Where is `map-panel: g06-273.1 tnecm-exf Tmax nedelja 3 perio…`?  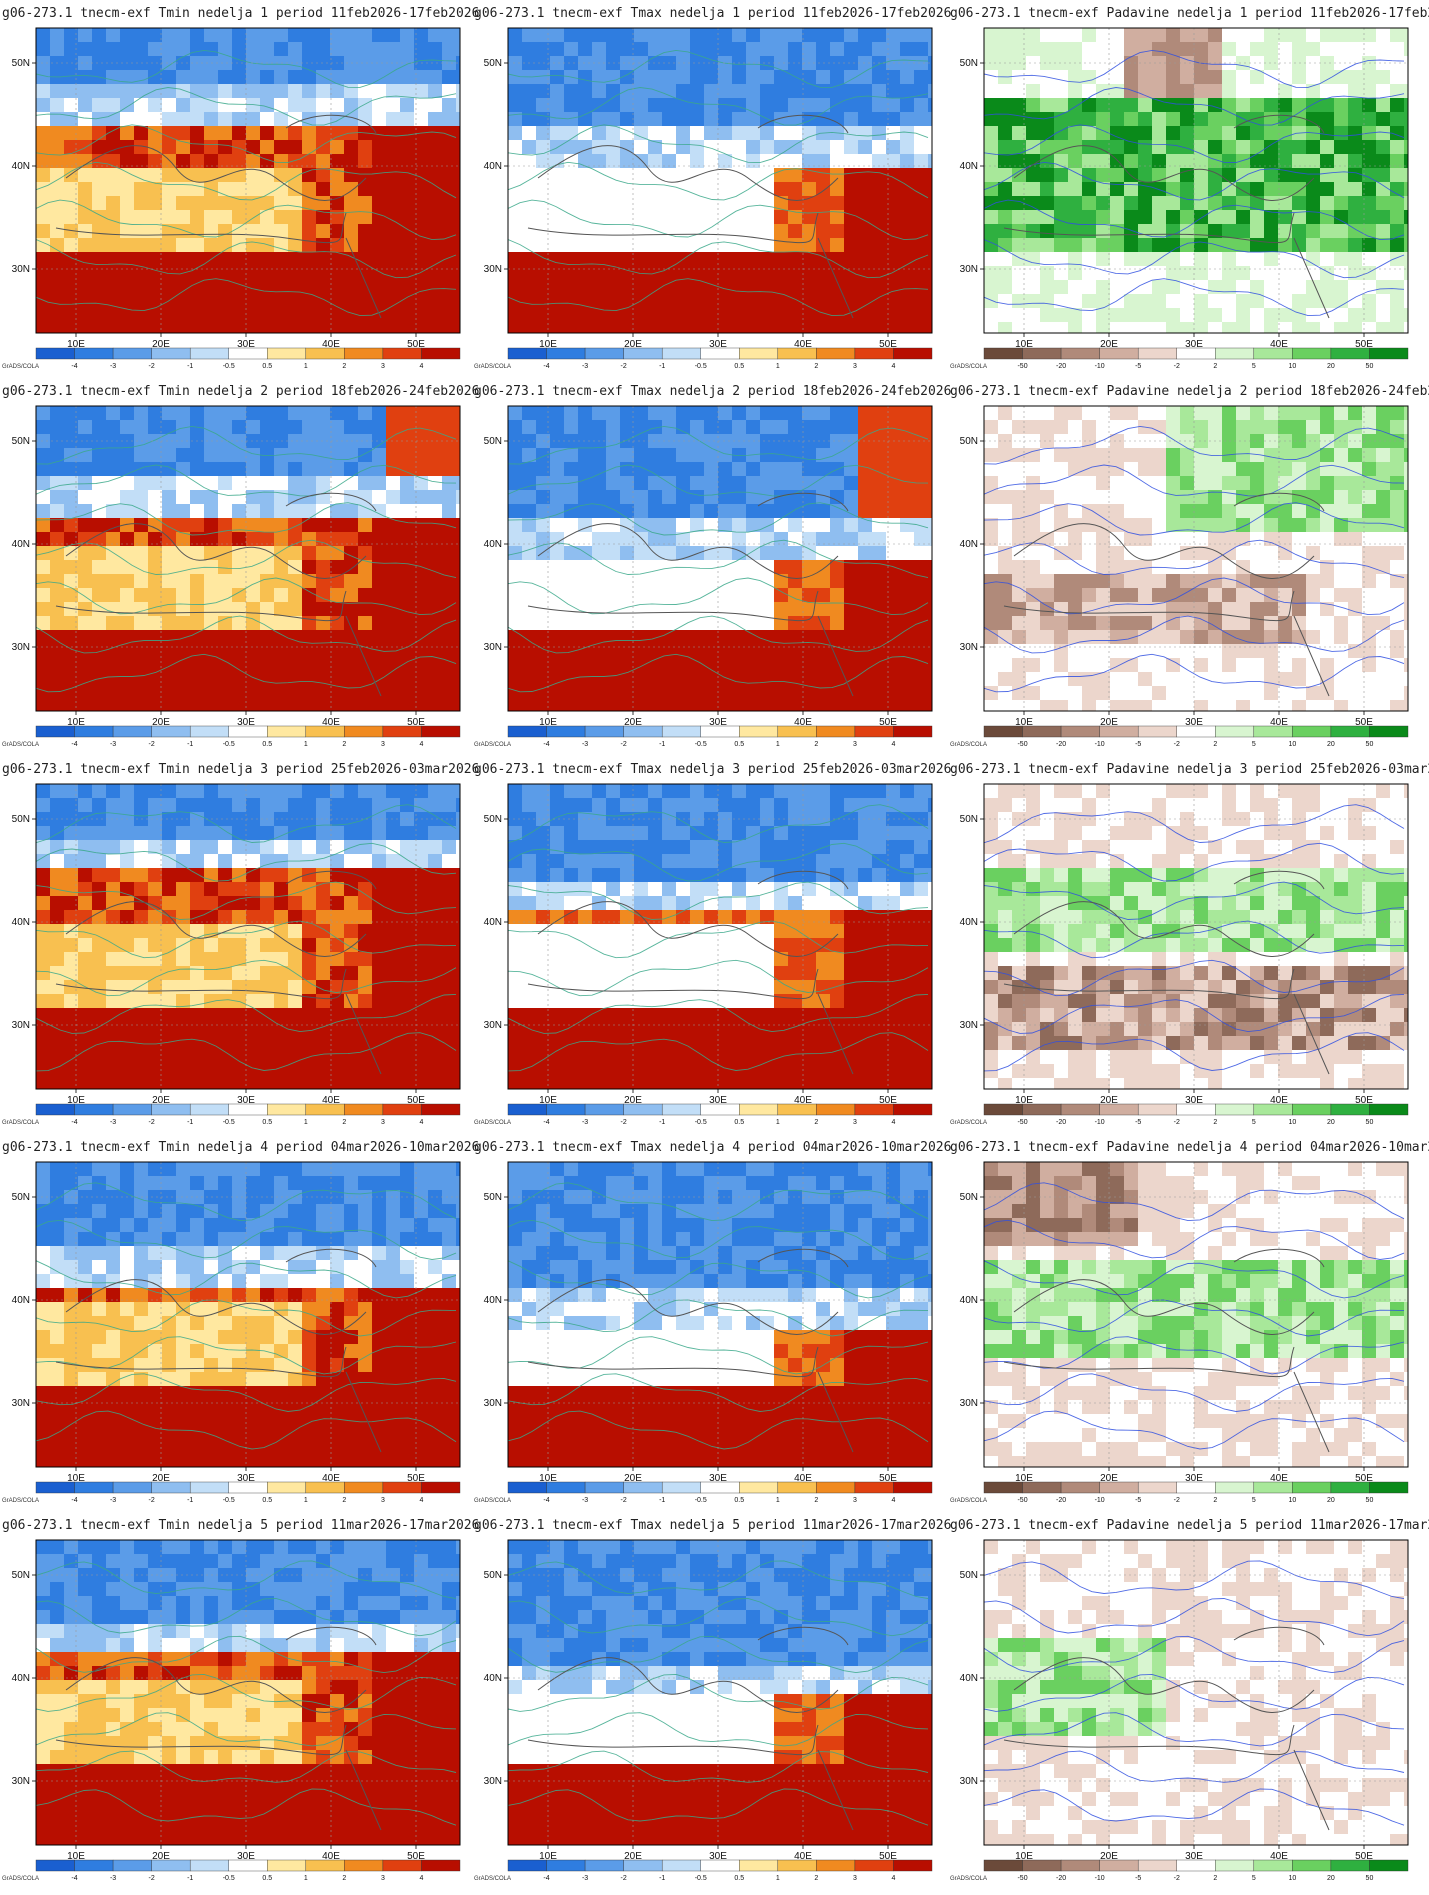 map-panel: g06-273.1 tnecm-exf Tmax nedelja 3 perio… is located at coordinates (712, 944).